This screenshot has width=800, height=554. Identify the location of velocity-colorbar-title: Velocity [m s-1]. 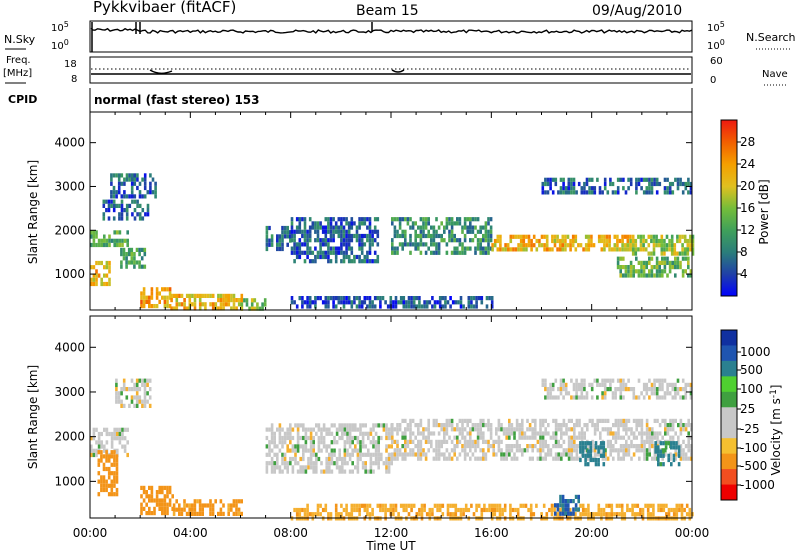
(776, 430).